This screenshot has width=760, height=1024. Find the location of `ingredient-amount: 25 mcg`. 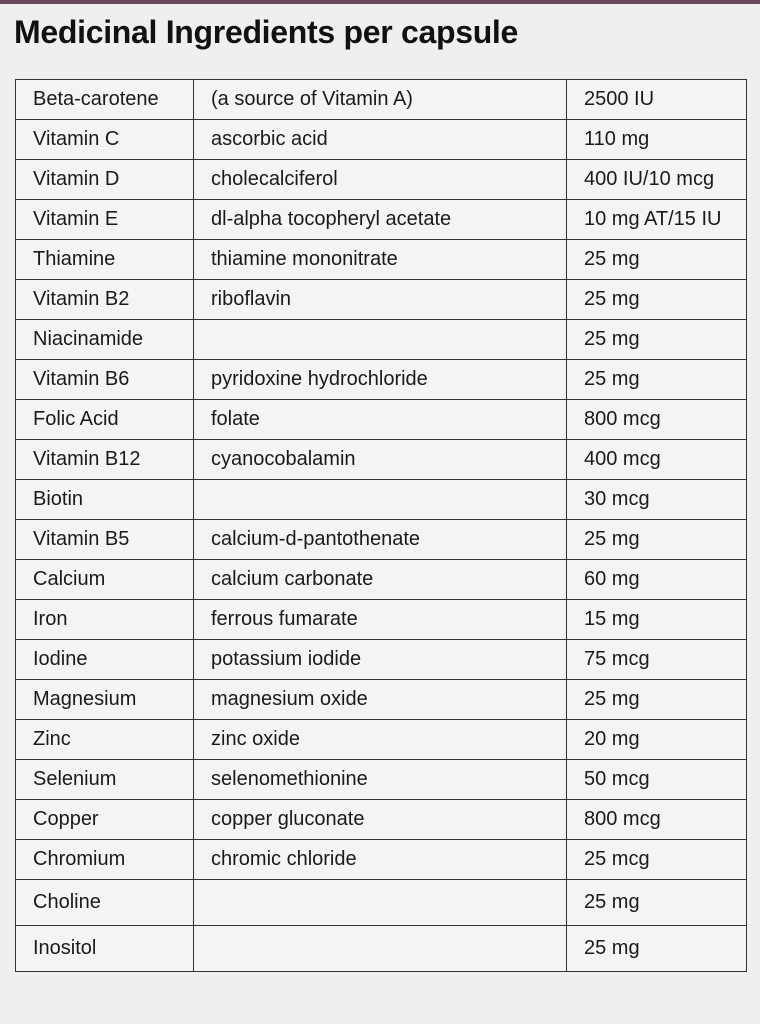

ingredient-amount: 25 mcg is located at coordinates (656, 859).